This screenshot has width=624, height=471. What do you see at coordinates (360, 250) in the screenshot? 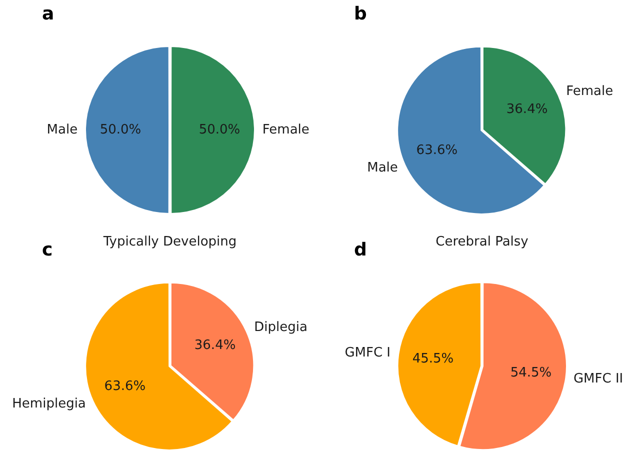
I see `chart-title: d` at bounding box center [360, 250].